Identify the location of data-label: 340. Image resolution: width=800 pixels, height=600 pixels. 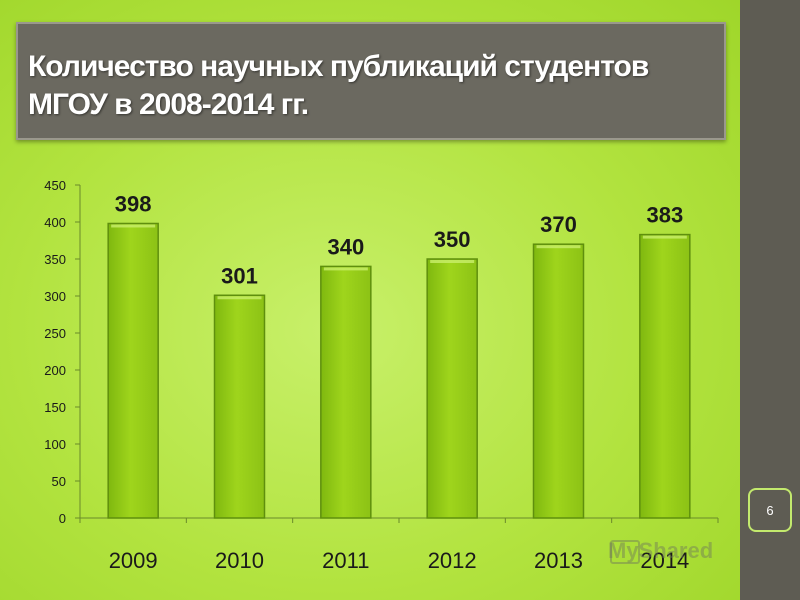
(345, 246).